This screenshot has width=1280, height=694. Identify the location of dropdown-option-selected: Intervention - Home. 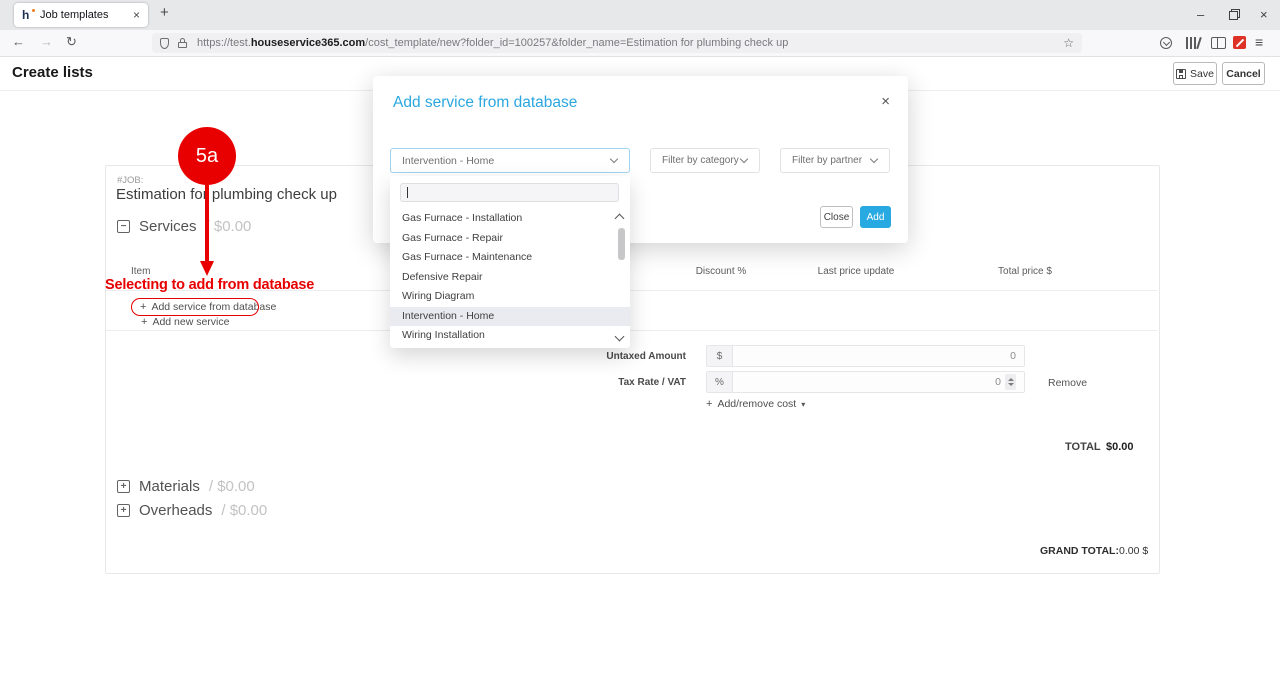
(510, 316).